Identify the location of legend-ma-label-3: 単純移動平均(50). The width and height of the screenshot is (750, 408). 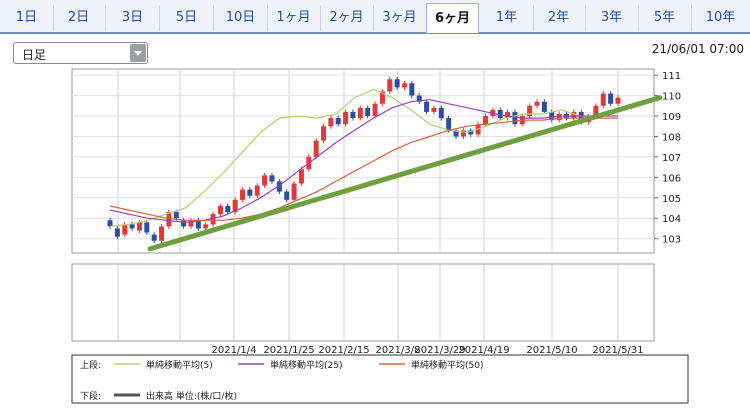
(447, 365).